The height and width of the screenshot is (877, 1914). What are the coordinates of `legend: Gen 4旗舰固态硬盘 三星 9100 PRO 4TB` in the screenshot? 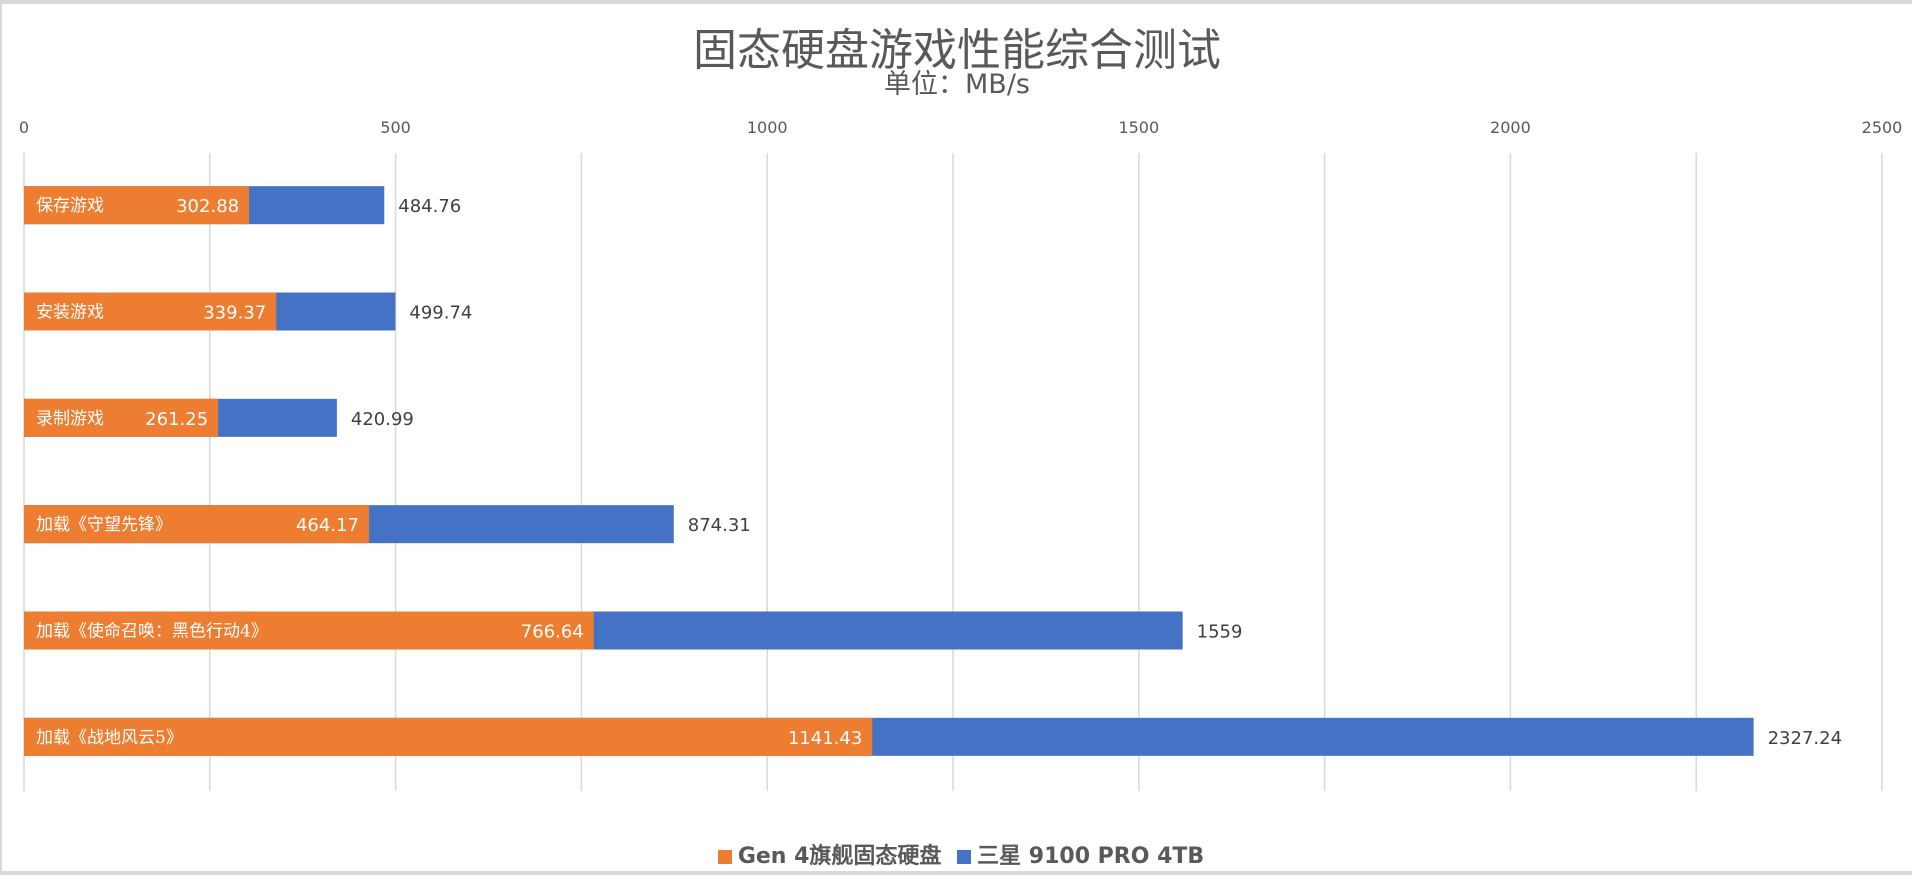 It's located at (957, 854).